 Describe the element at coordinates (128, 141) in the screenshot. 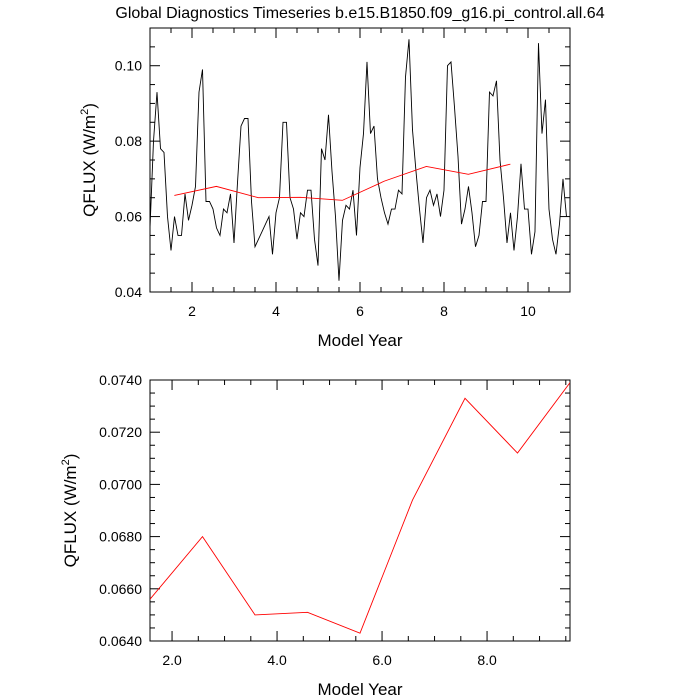

I see `y-tick-label: 0.08` at that location.